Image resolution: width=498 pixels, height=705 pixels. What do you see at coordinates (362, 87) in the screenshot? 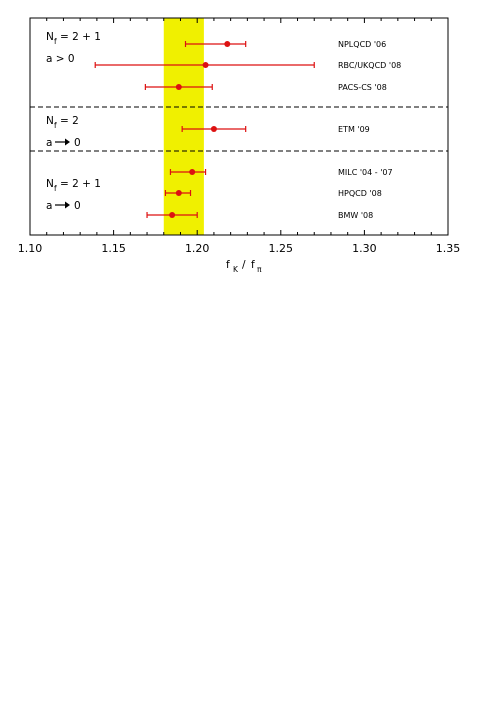
I see `experiment-label: PACS-CS '08` at bounding box center [362, 87].